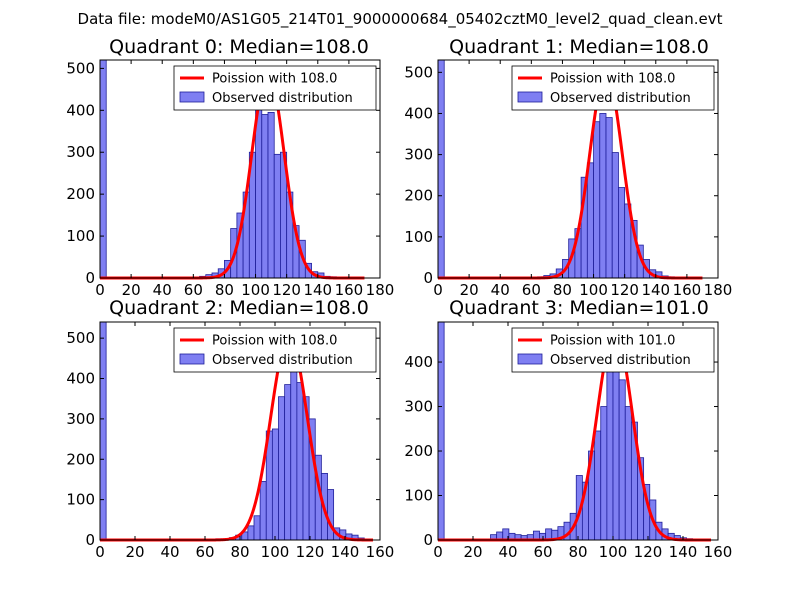 The width and height of the screenshot is (800, 605). I want to click on q1-legend: Poission with 108.0 Observed distribution, so click(613, 88).